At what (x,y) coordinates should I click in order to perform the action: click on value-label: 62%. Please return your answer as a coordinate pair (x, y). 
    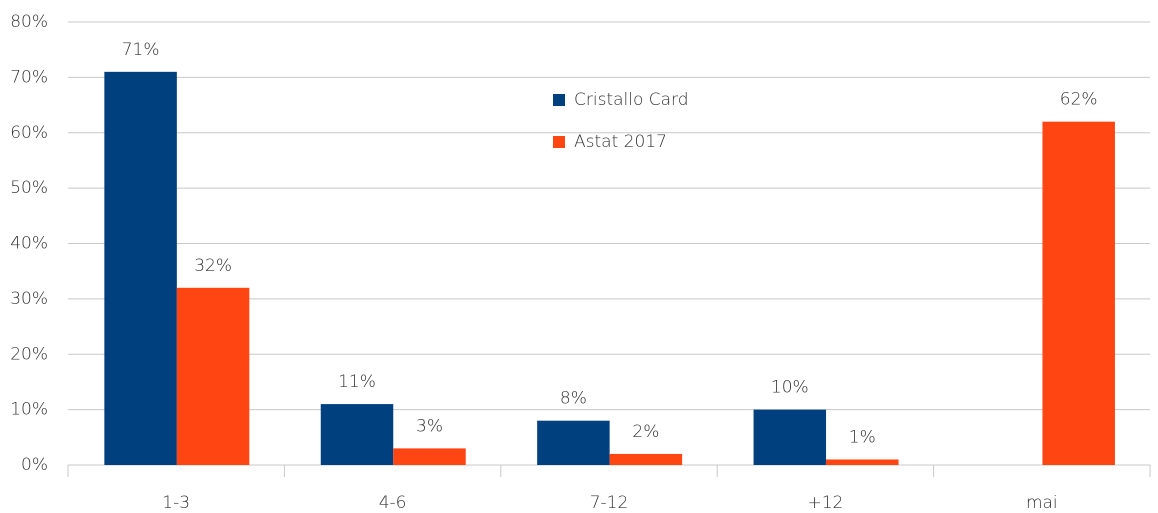
    Looking at the image, I should click on (1079, 100).